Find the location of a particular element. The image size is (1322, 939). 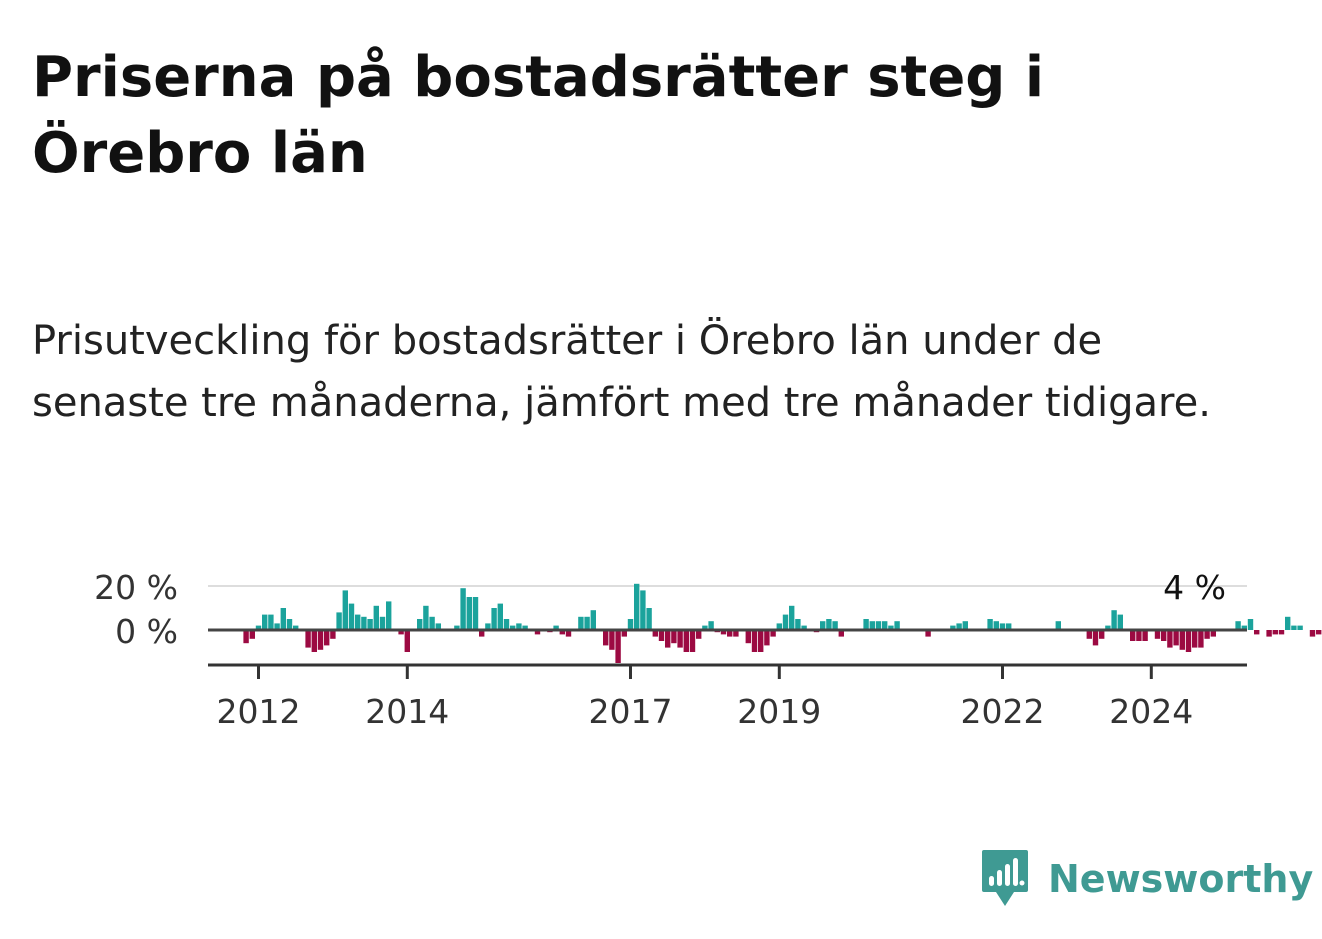

brand-name: Newsworthy is located at coordinates (1181, 879).